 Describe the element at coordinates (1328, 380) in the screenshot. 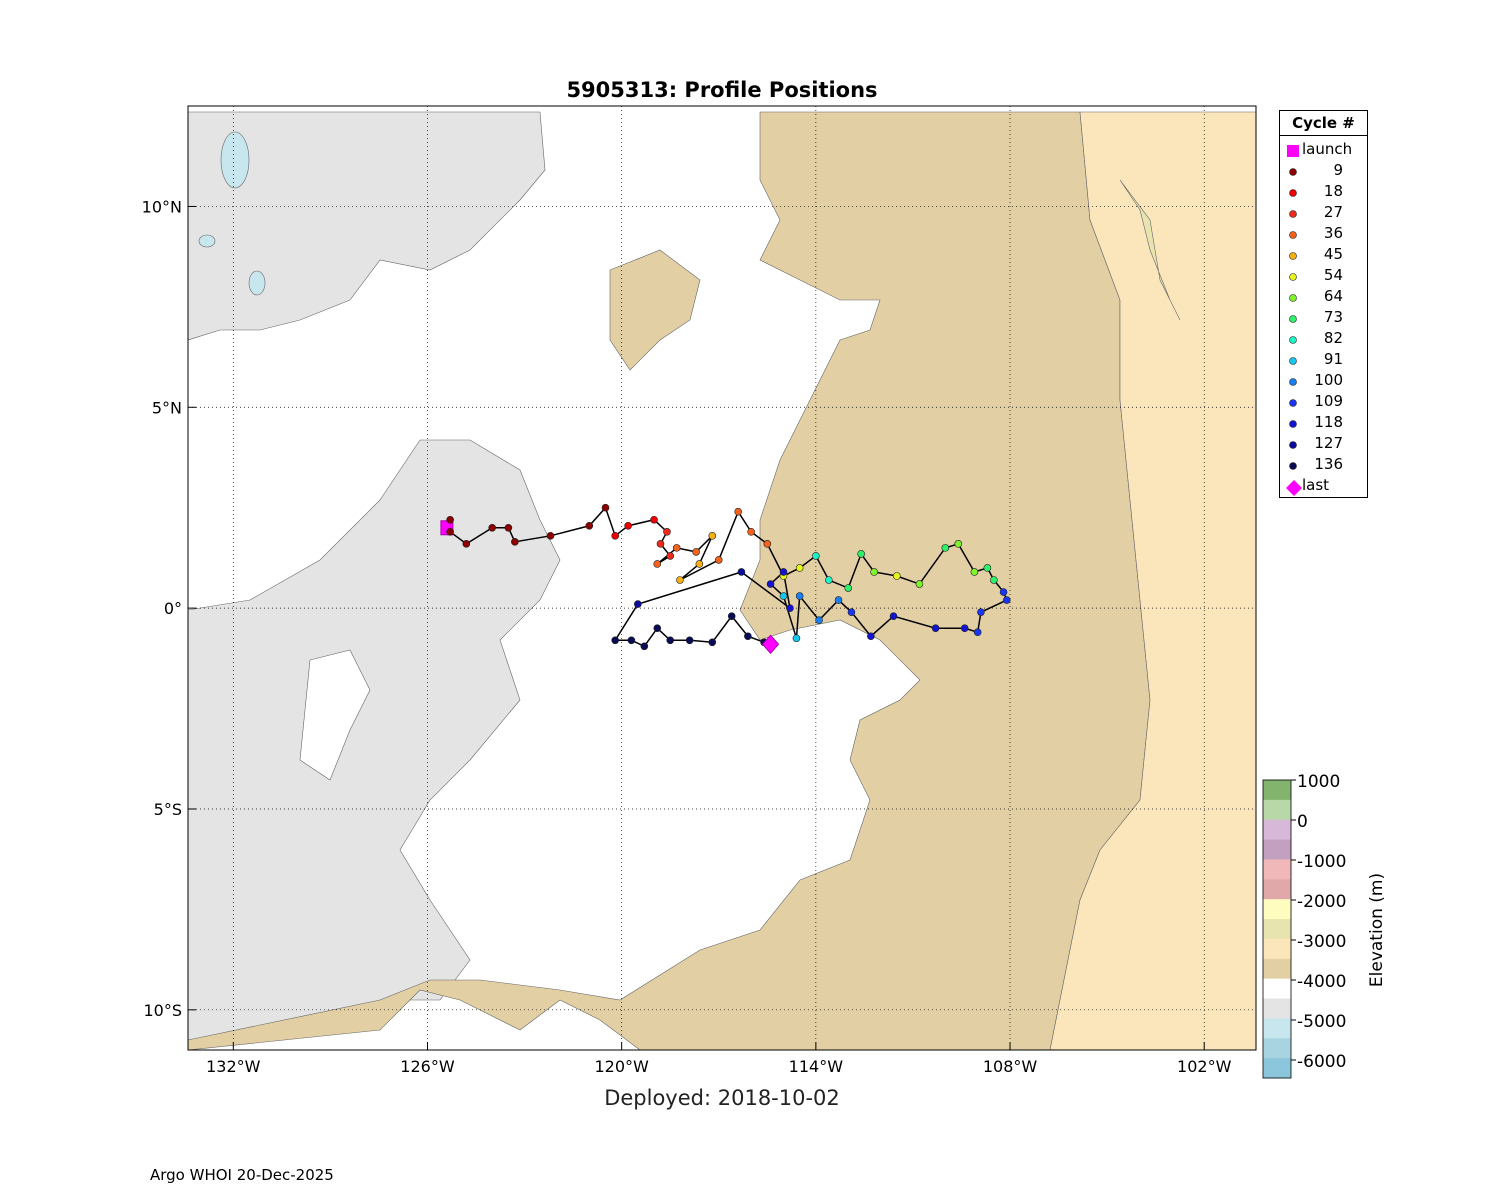

I see `legend-label: 100` at that location.